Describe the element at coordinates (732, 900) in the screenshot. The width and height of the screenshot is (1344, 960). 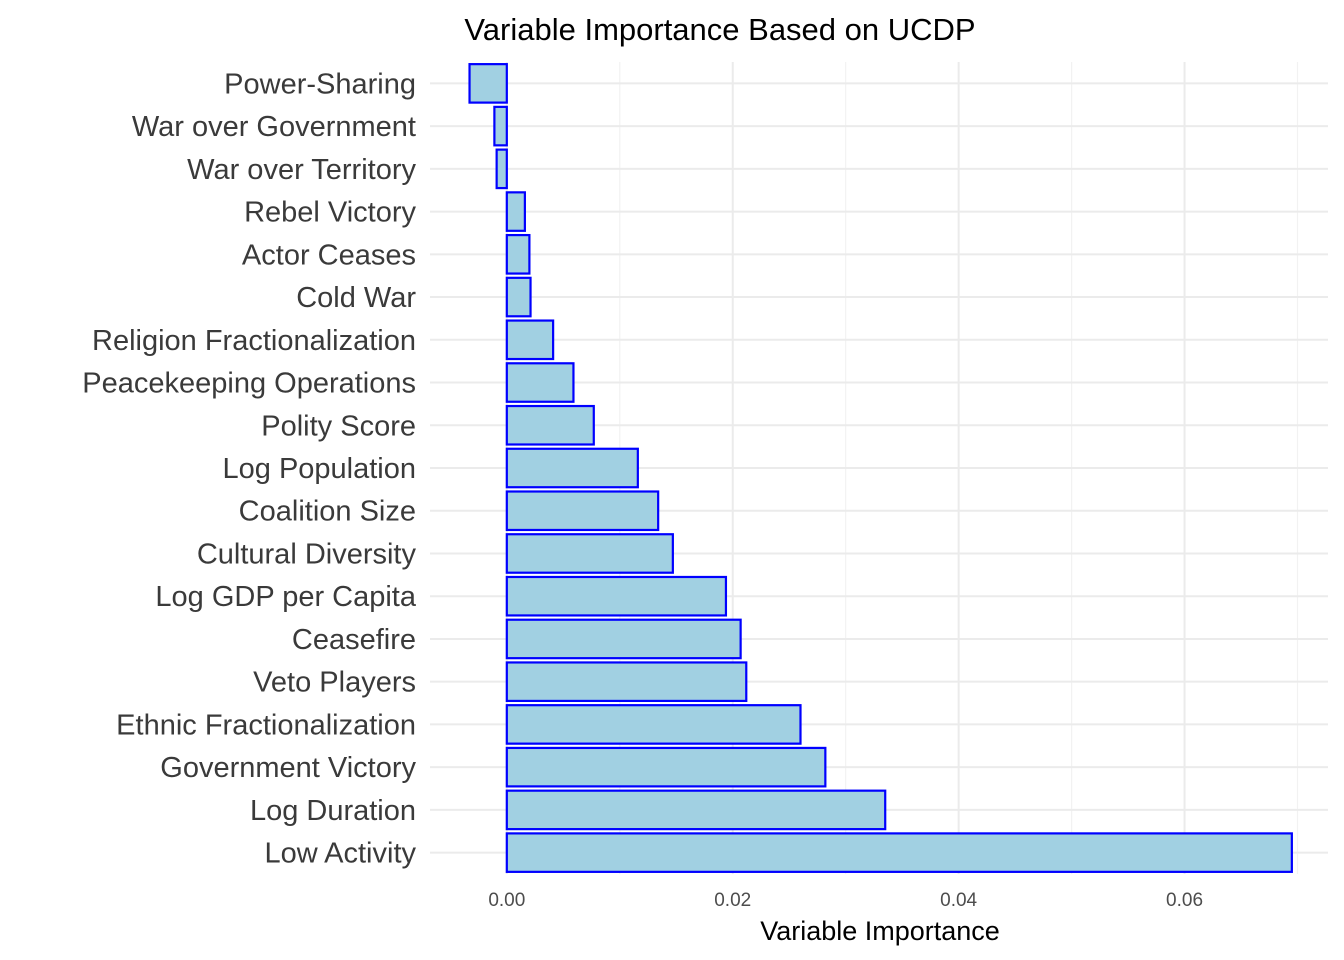
I see `x-tick-label: 0.02` at that location.